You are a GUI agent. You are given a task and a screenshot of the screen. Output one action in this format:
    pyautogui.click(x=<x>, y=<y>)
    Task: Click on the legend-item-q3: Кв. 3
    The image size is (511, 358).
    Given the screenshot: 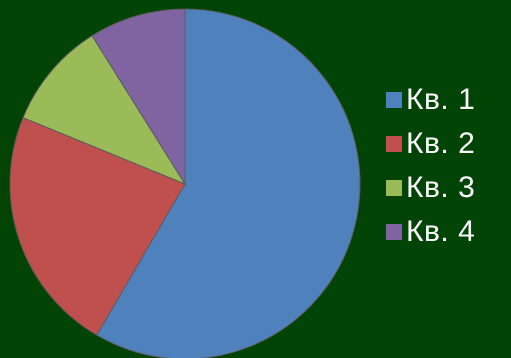 What is the action you would take?
    pyautogui.click(x=446, y=188)
    